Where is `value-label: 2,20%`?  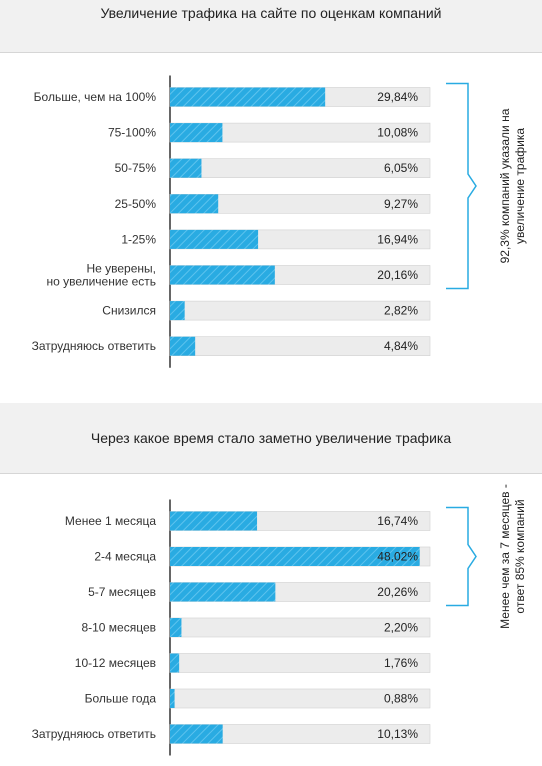 value-label: 2,20% is located at coordinates (401, 628).